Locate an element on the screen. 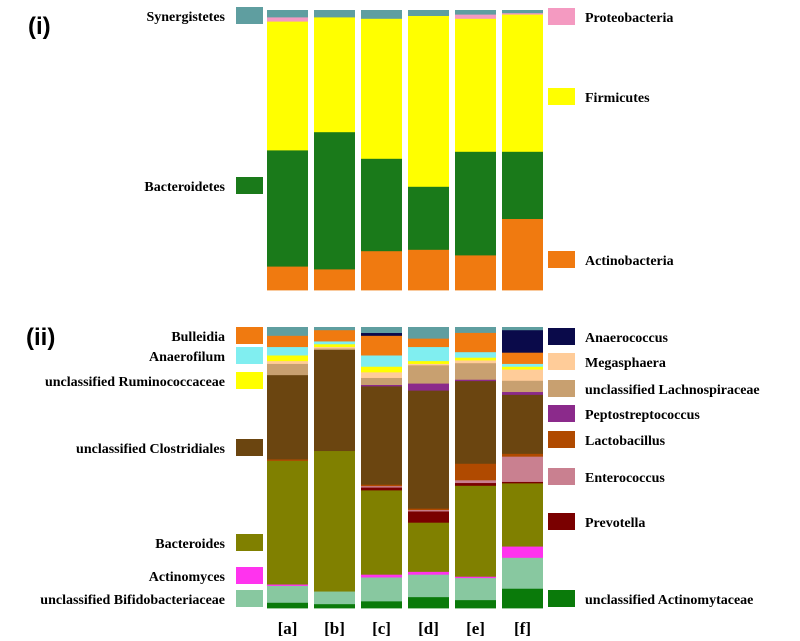 This screenshot has height=641, width=800. legend-label-megasphaera: Megasphaera is located at coordinates (625, 363).